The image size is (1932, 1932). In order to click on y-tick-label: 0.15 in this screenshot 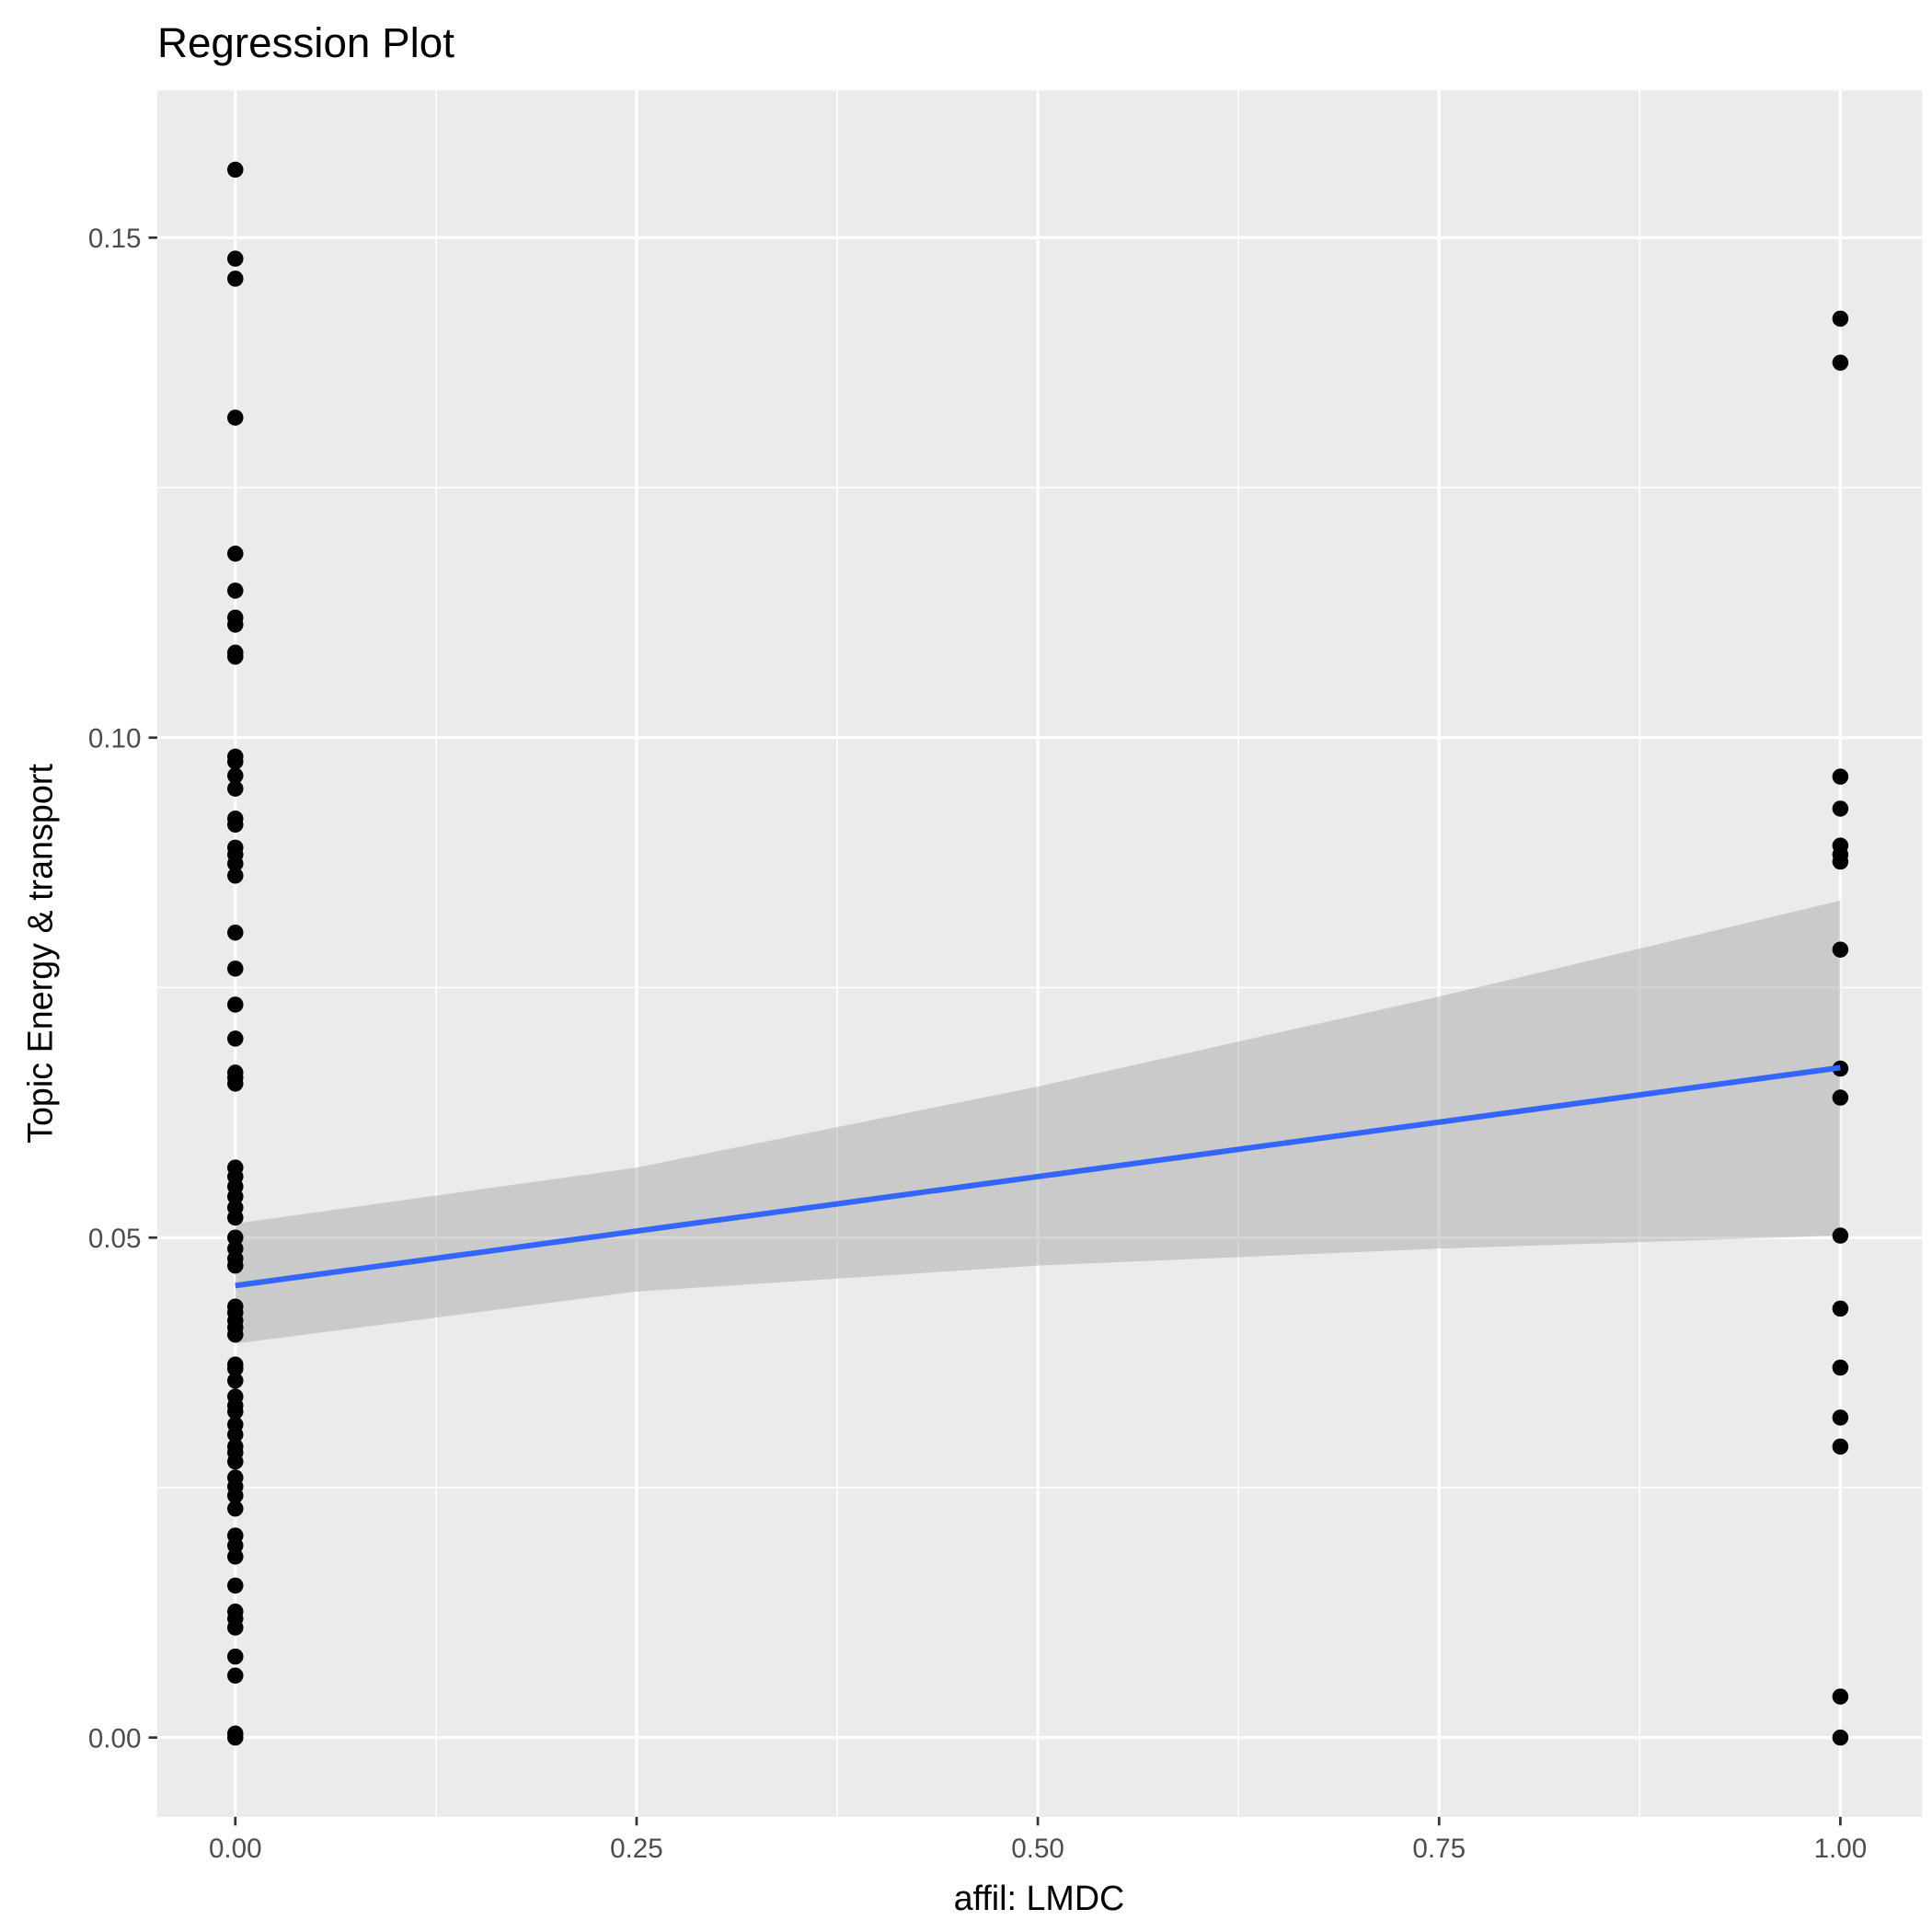, I will do `click(115, 239)`.